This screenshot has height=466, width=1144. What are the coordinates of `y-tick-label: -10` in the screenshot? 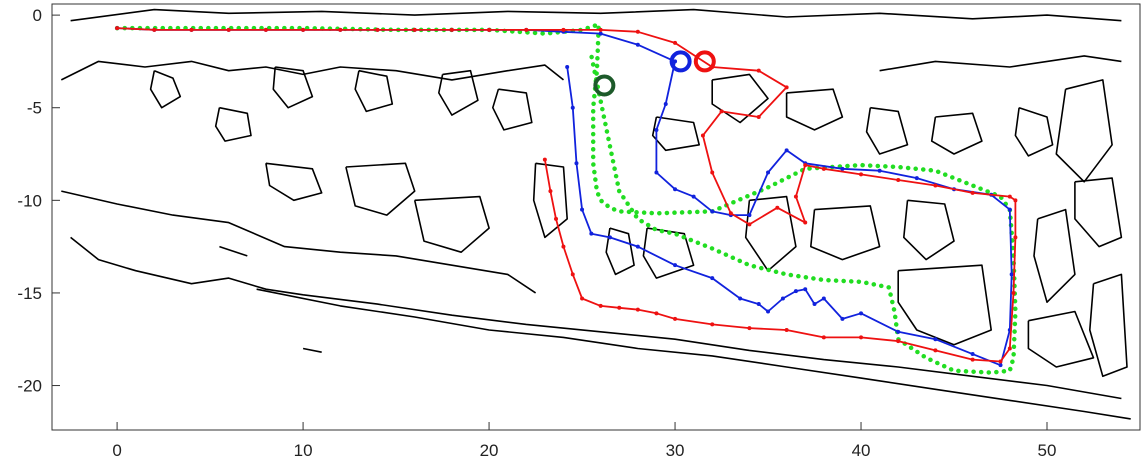 It's located at (29, 200).